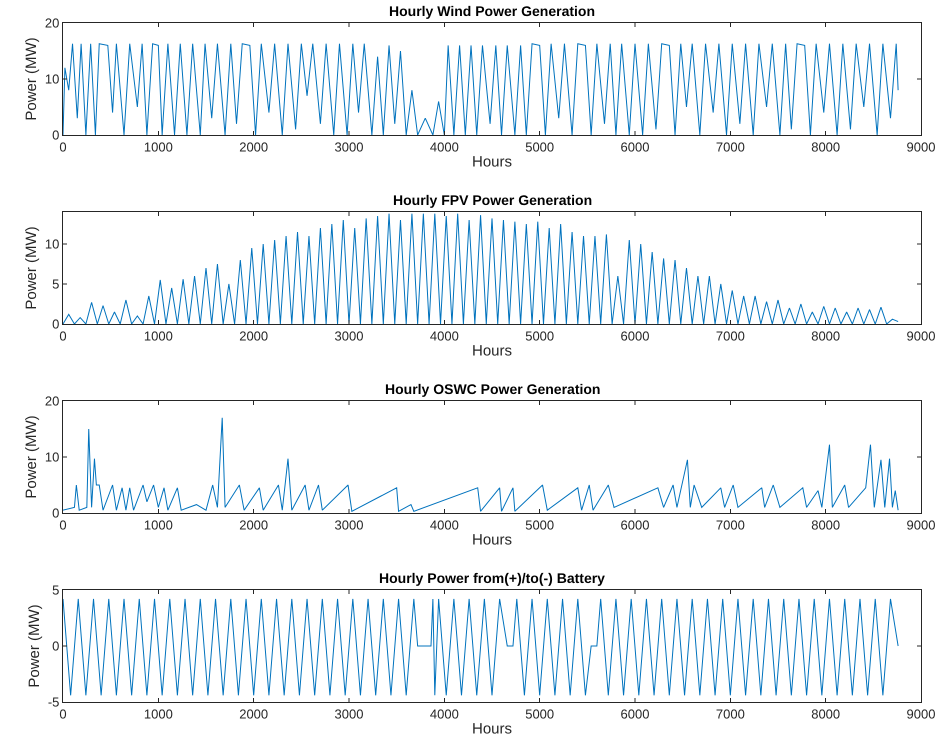 This screenshot has width=951, height=754. Describe the element at coordinates (54, 702) in the screenshot. I see `y-tick-label: -5` at that location.